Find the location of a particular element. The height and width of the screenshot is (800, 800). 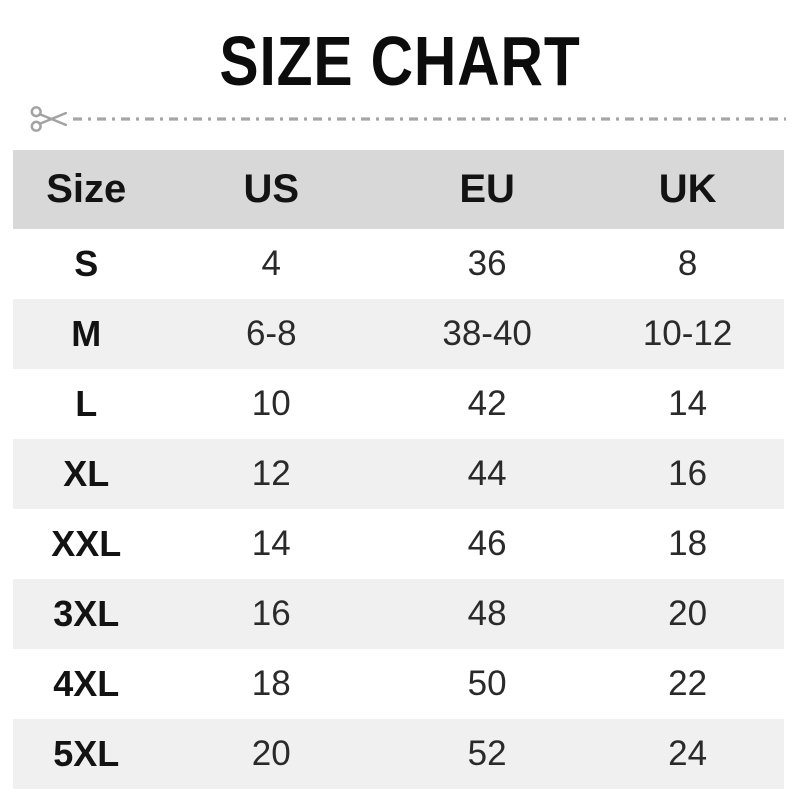

size-label: S is located at coordinates (86, 263).